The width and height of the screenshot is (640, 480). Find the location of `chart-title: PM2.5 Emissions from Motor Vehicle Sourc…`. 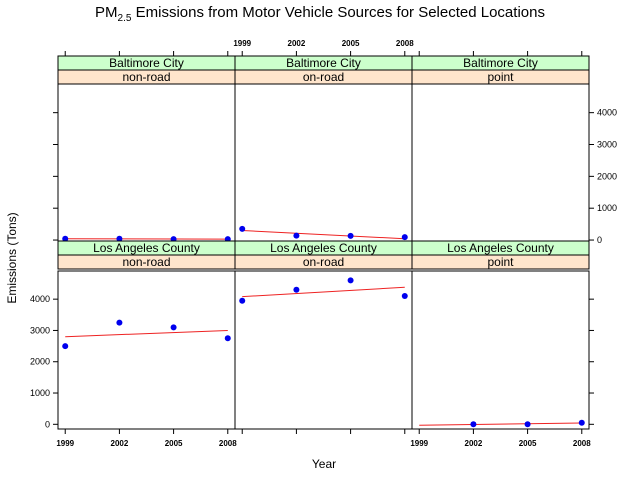

chart-title: PM2.5 Emissions from Motor Vehicle Sourc… is located at coordinates (320, 14).